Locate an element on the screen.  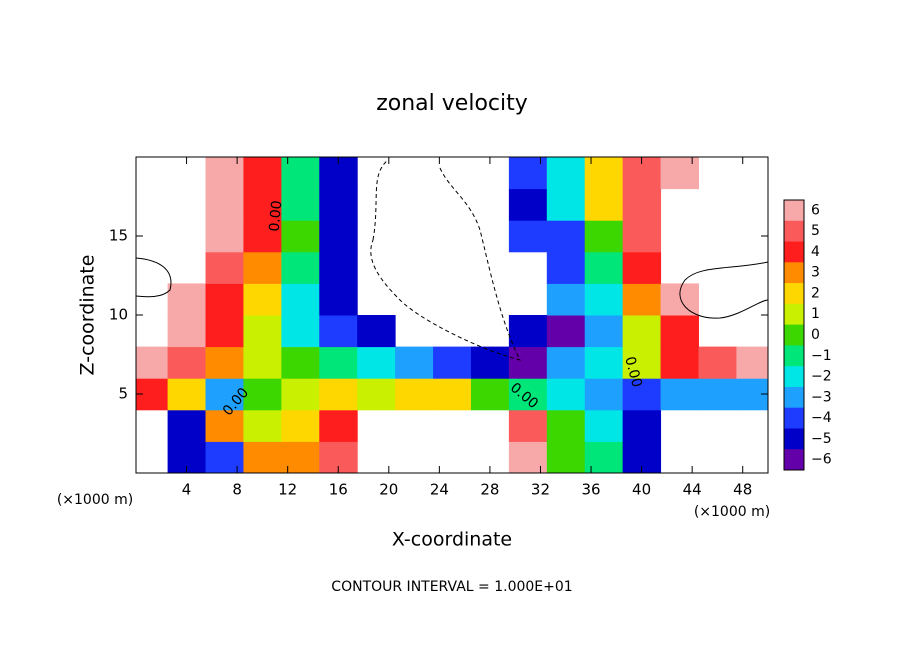
x-tick-label: 28 is located at coordinates (489, 490).